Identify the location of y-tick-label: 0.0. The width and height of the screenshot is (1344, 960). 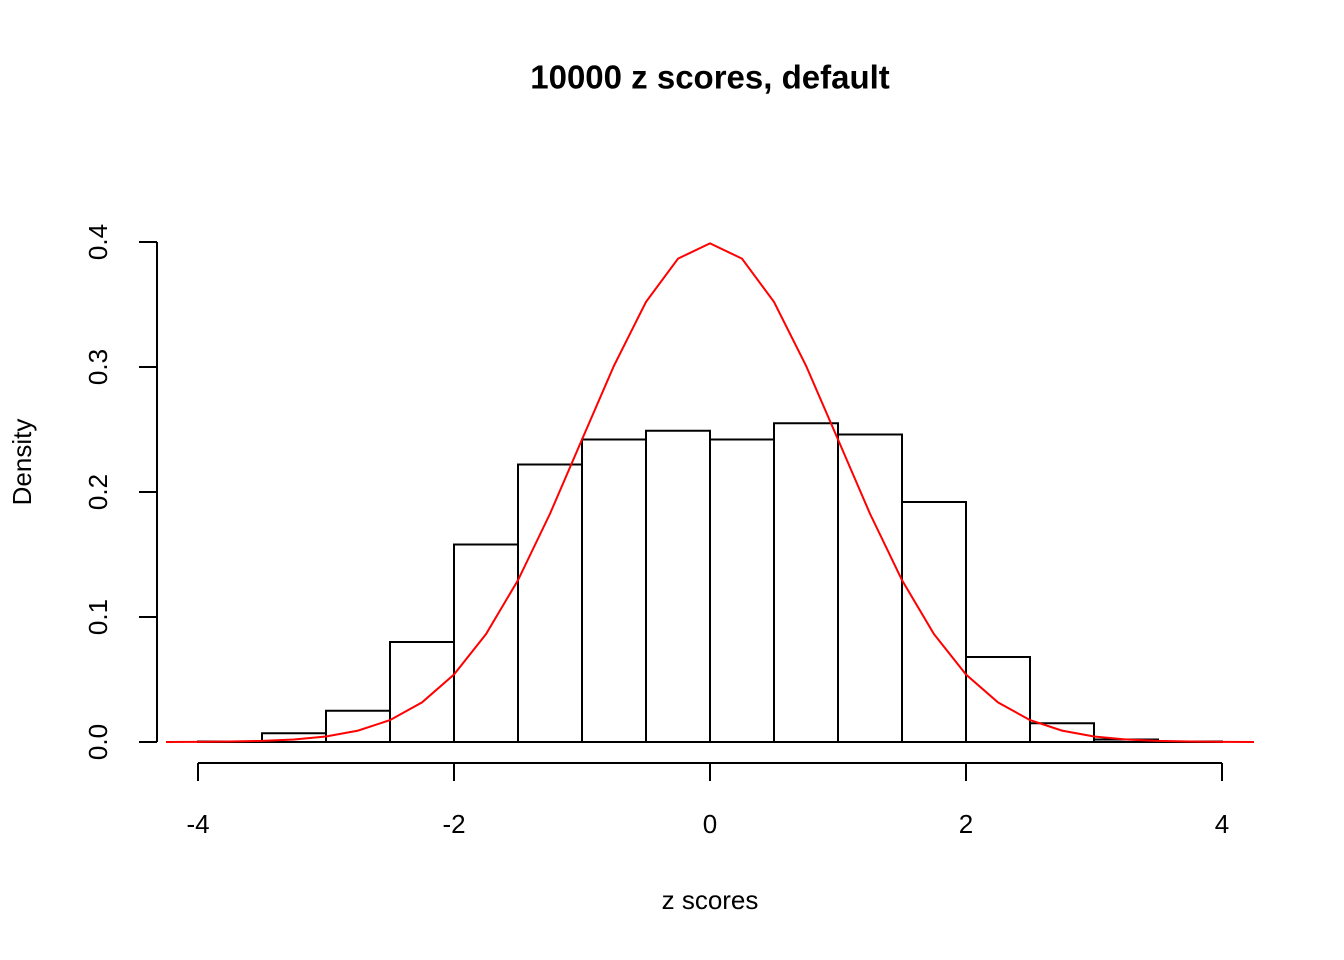
(98, 742).